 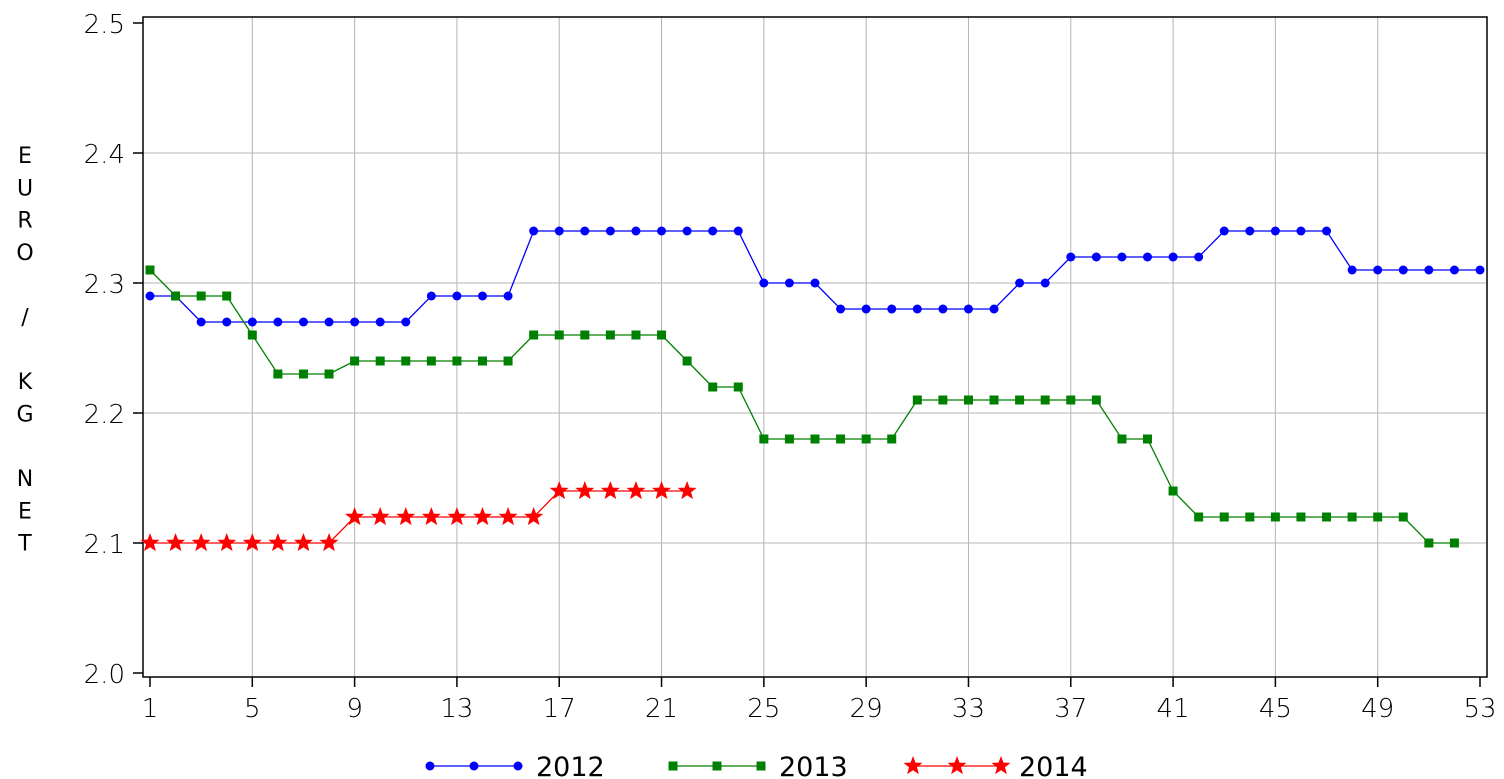 I want to click on y-tick-label: 2.2, so click(x=104, y=415).